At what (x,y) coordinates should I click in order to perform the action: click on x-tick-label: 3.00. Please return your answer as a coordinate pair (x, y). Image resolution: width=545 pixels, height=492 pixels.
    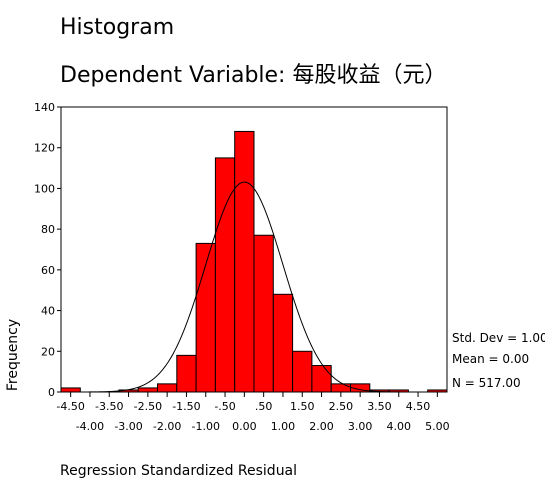
    Looking at the image, I should click on (360, 426).